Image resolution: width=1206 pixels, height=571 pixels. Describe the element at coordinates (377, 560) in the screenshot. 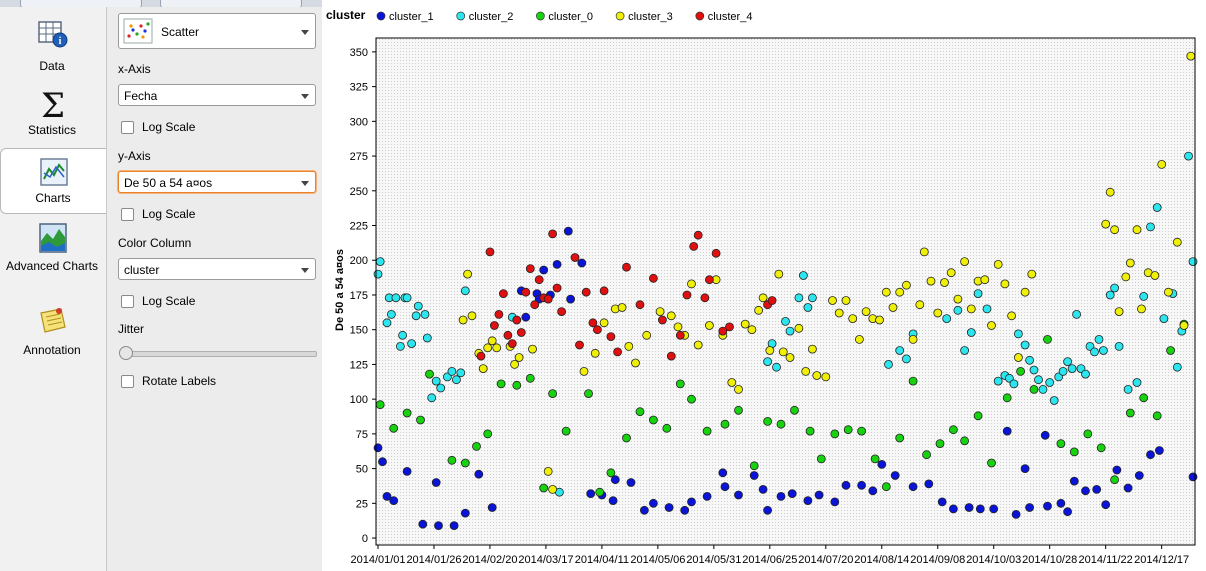

I see `x-tick-label: 2014/01/01` at that location.